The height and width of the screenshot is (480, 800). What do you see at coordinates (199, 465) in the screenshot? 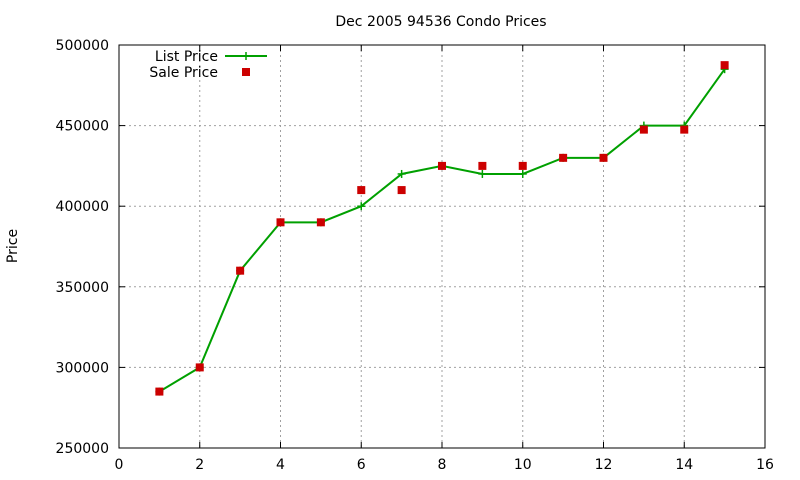
I see `x-tick-label: 2` at bounding box center [199, 465].